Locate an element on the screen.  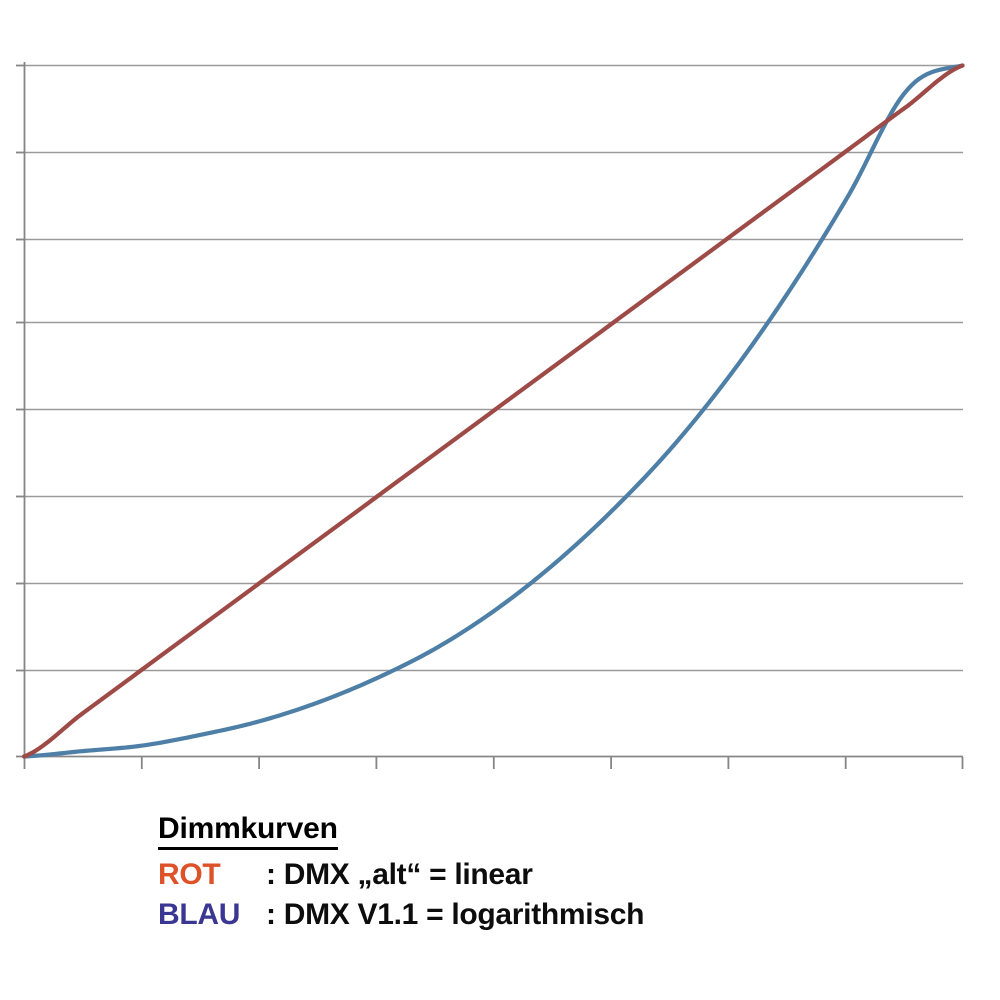
legend-row-rot: ROT : DMX „alt“ = linear is located at coordinates (508, 875).